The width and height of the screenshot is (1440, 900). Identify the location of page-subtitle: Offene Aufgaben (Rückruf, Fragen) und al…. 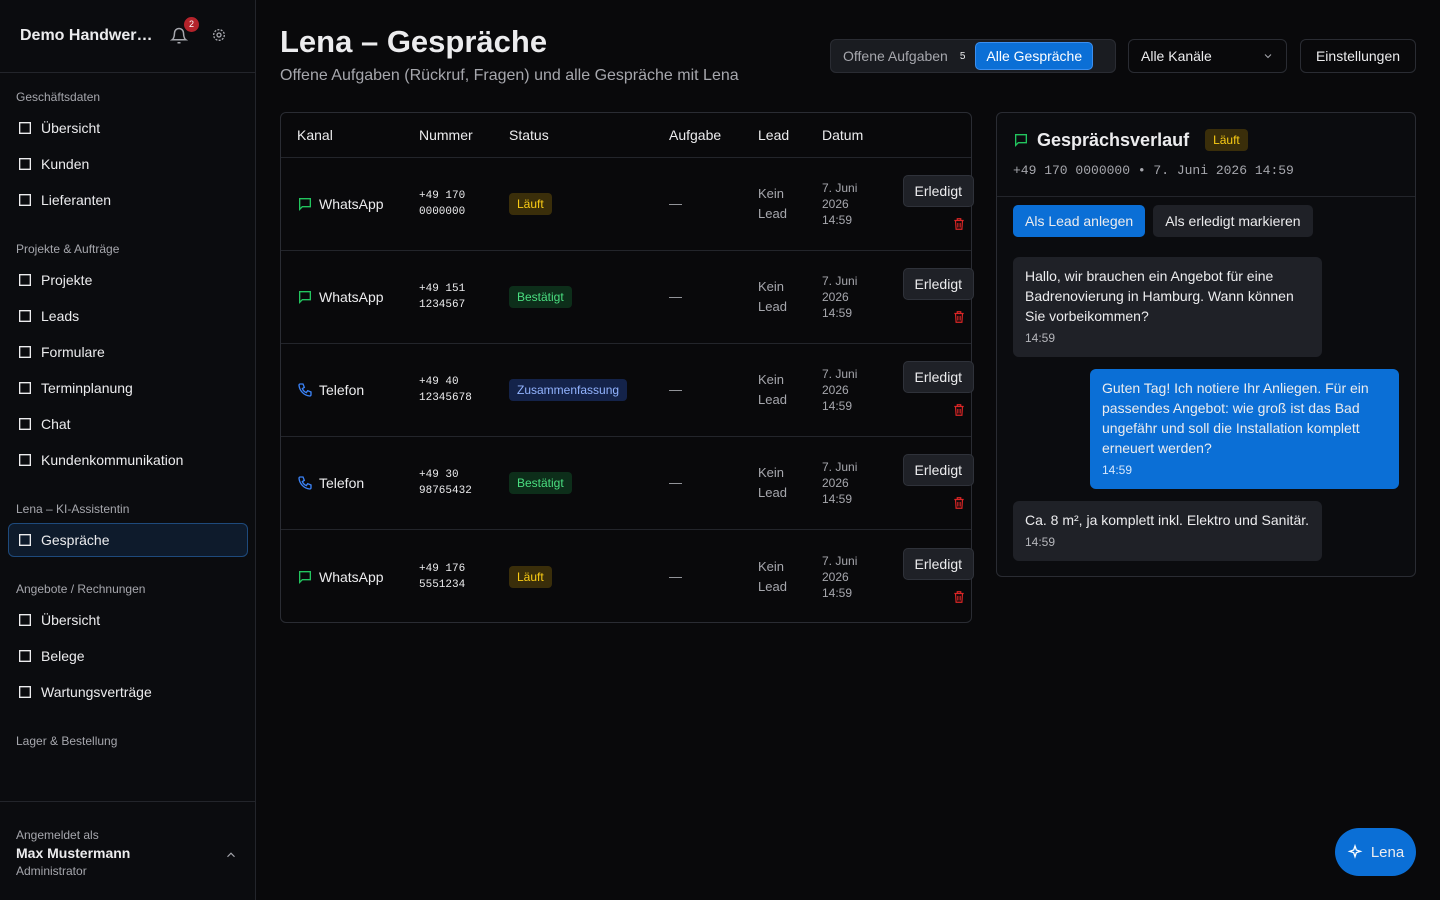
(509, 75).